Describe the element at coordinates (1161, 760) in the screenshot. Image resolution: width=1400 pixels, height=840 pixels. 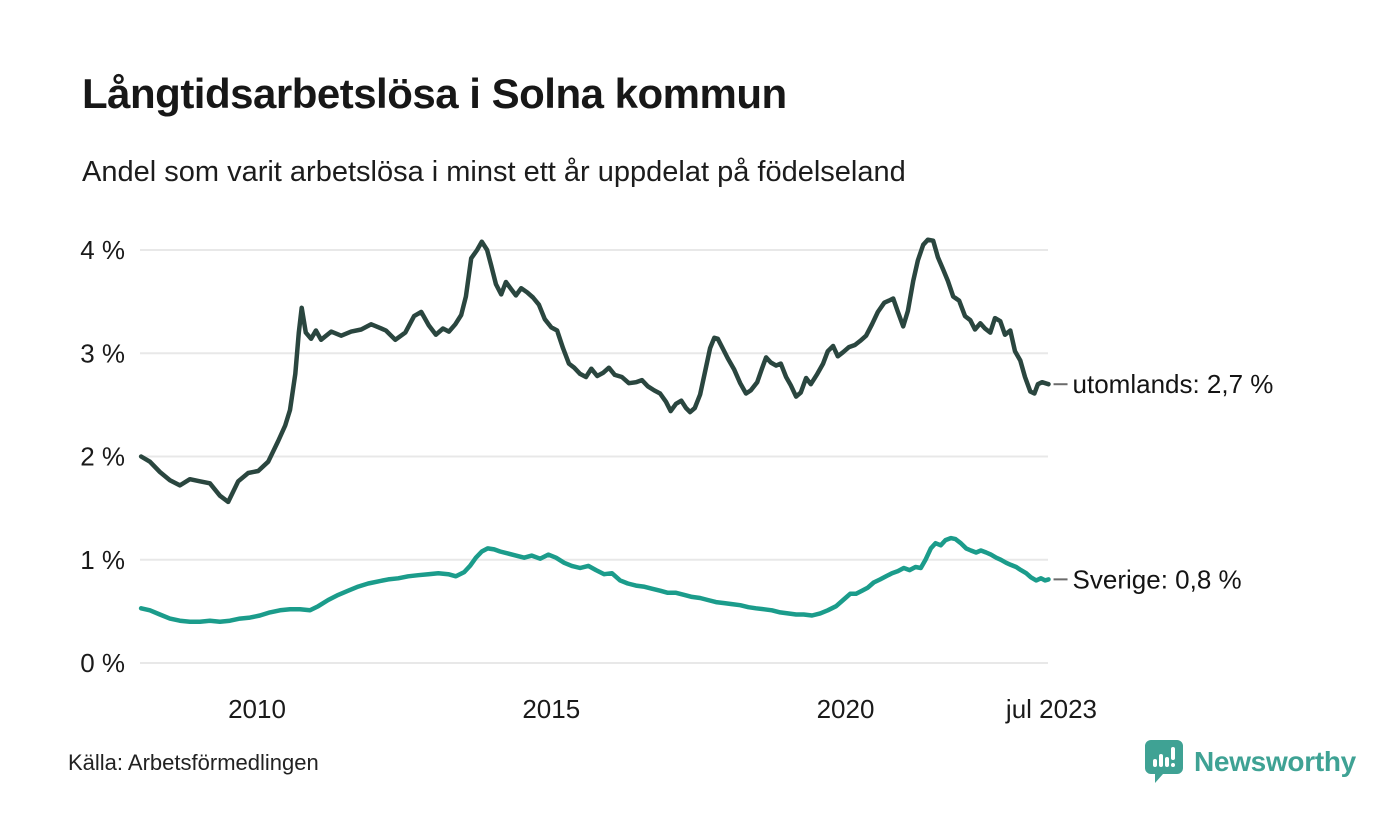
I see `bar-chart-glyph-bar2` at that location.